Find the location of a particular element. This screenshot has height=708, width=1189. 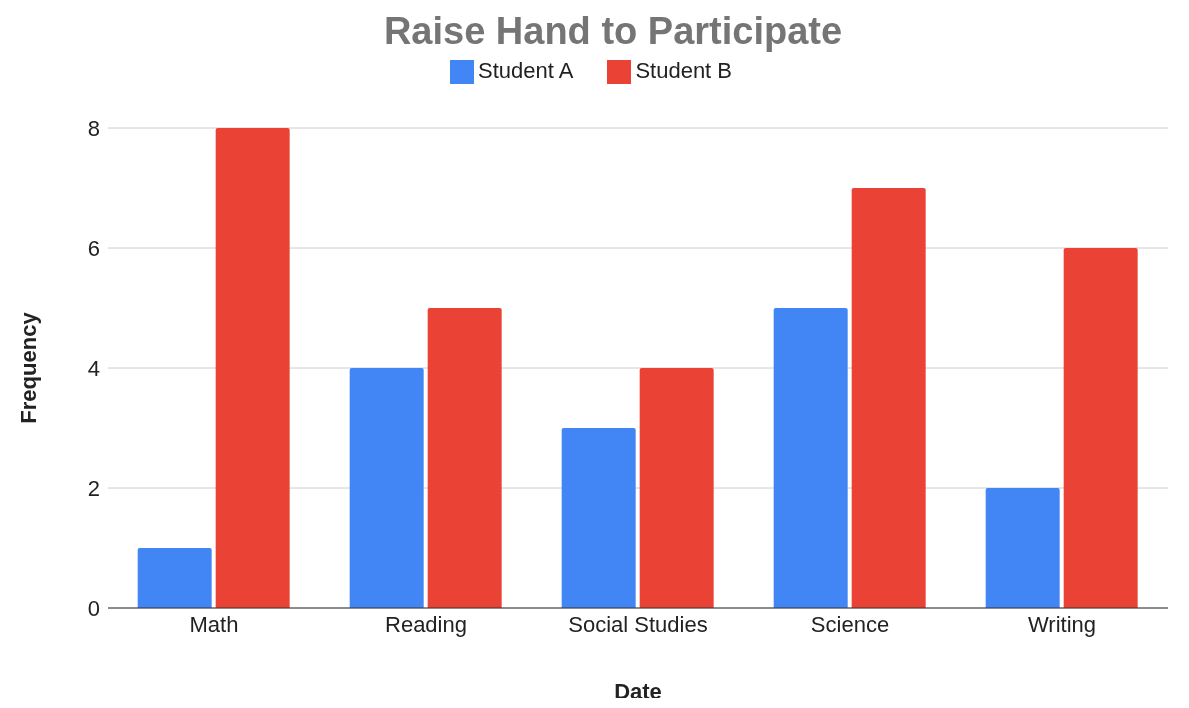

x-tick-label: Reading is located at coordinates (426, 624).